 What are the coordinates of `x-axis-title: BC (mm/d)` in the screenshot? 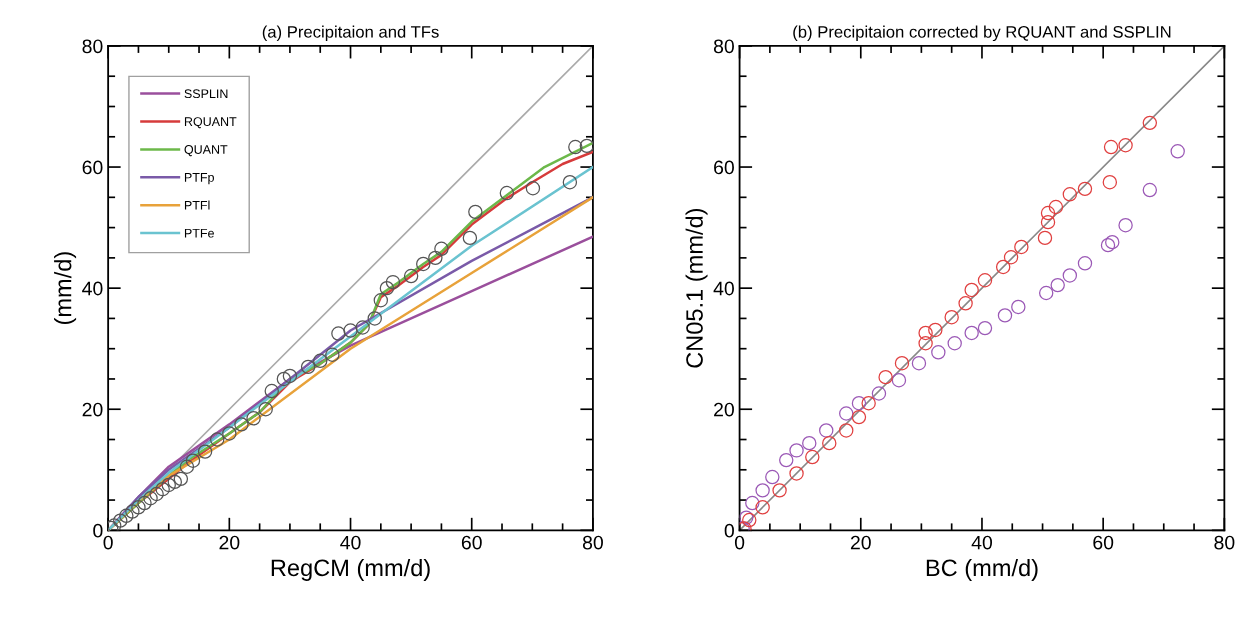 It's located at (982, 569).